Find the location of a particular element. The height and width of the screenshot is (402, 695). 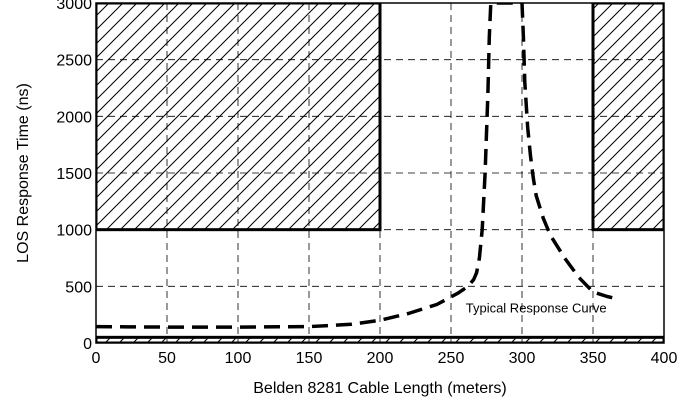

x-tick-label: 150 is located at coordinates (309, 358).